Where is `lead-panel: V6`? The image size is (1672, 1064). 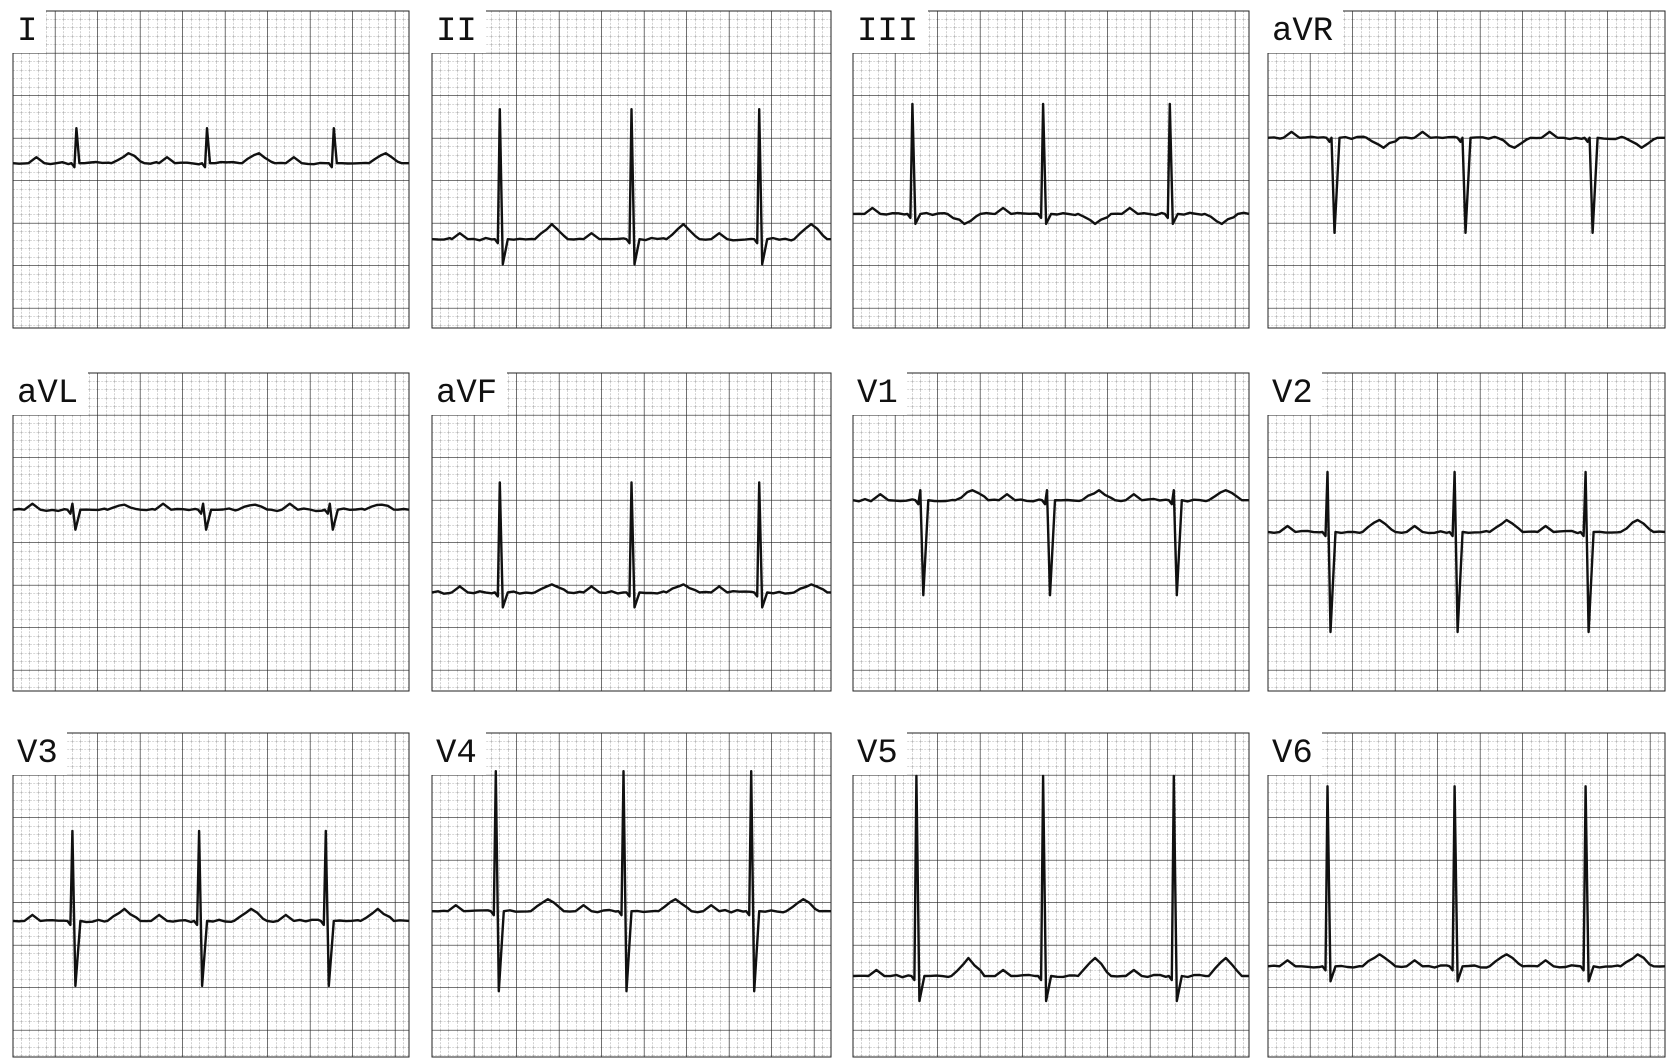 lead-panel: V6 is located at coordinates (1465, 893).